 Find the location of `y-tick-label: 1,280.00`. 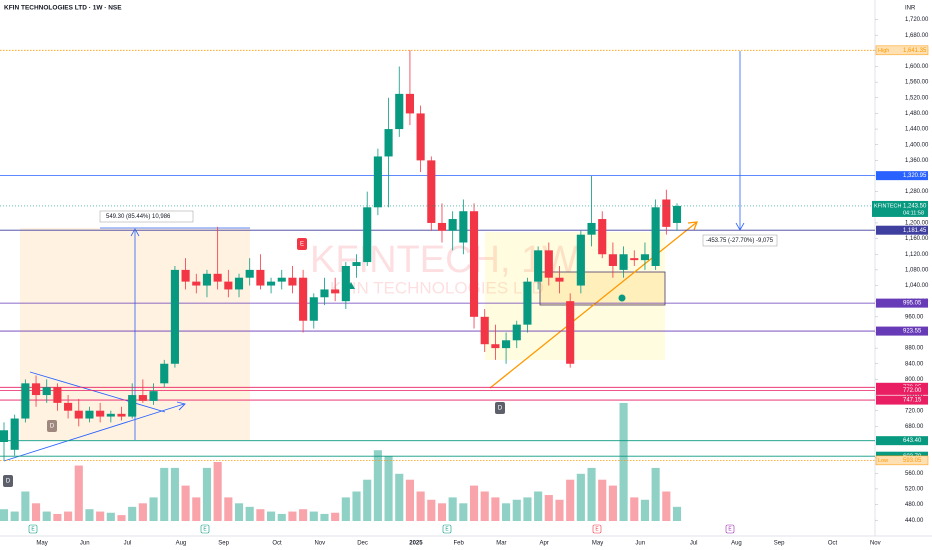

y-tick-label: 1,280.00 is located at coordinates (917, 192).